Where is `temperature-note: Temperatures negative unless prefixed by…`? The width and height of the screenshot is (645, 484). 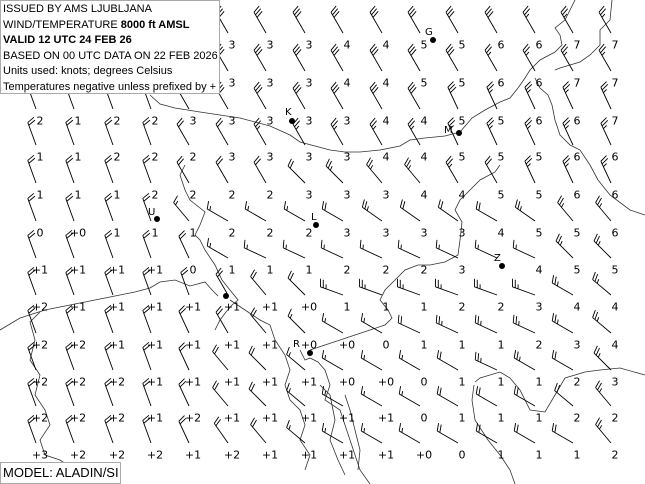 temperature-note: Temperatures negative unless prefixed by… is located at coordinates (110, 86).